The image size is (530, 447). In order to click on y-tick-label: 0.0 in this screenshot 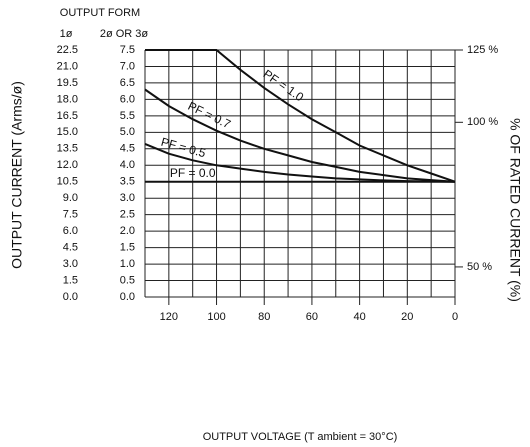, I will do `click(127, 297)`.